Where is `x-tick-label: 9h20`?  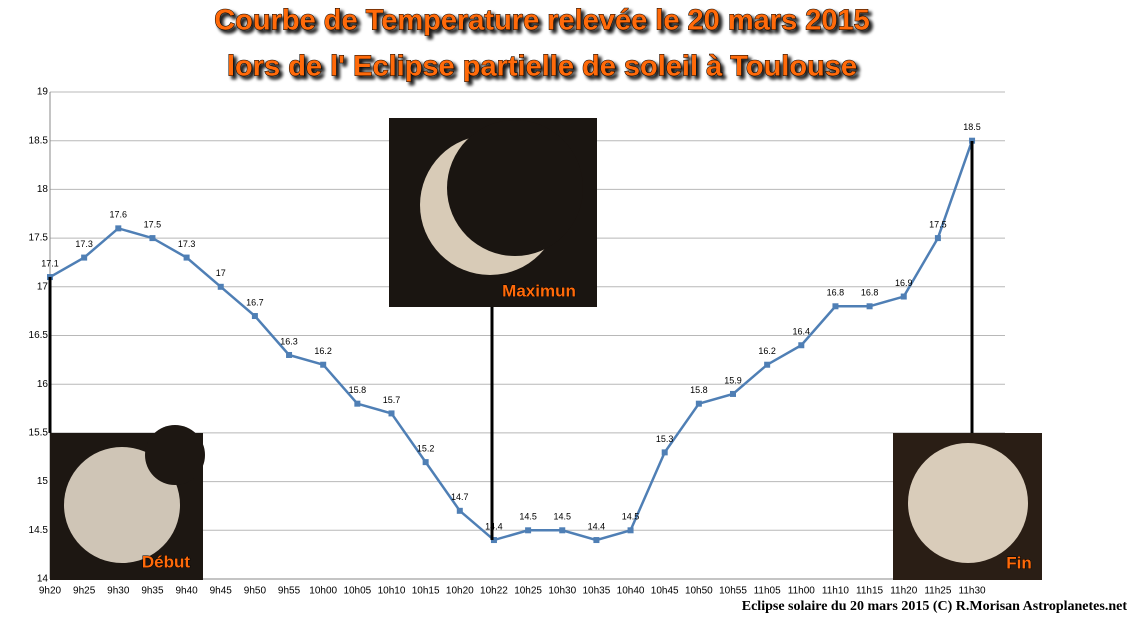 x-tick-label: 9h20 is located at coordinates (50, 591).